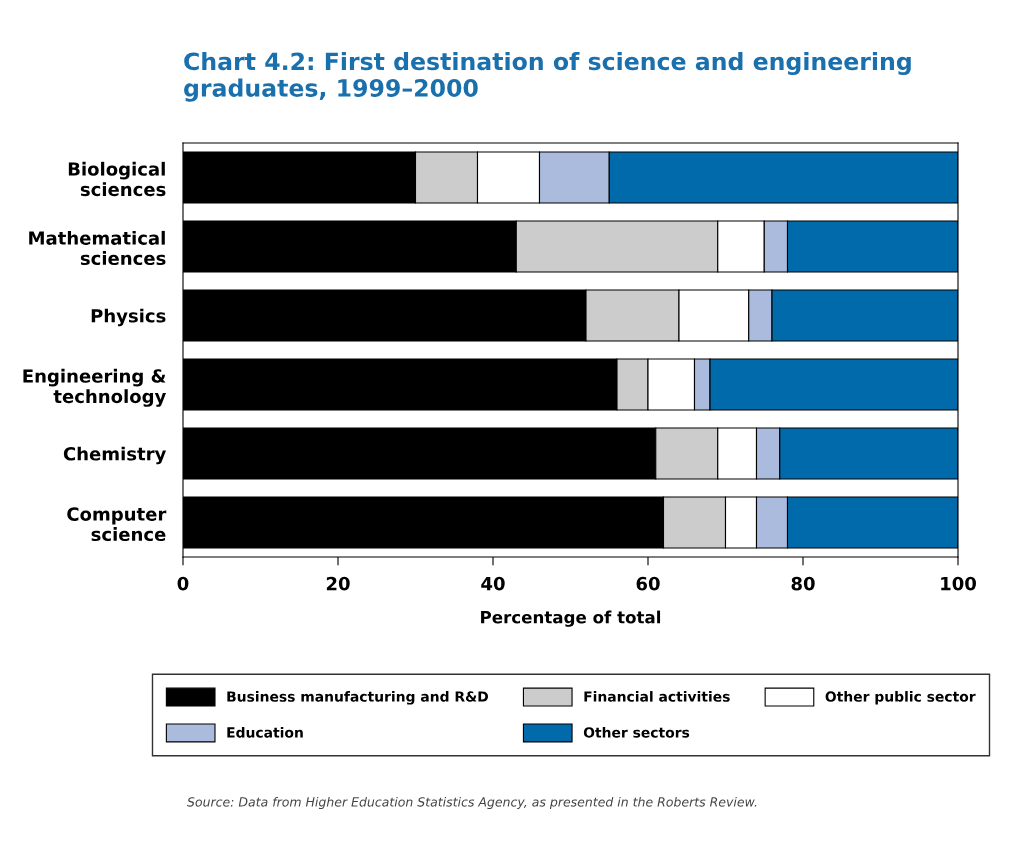 The height and width of the screenshot is (841, 1011). Describe the element at coordinates (115, 455) in the screenshot. I see `y-tick-label: Chemistry` at that location.